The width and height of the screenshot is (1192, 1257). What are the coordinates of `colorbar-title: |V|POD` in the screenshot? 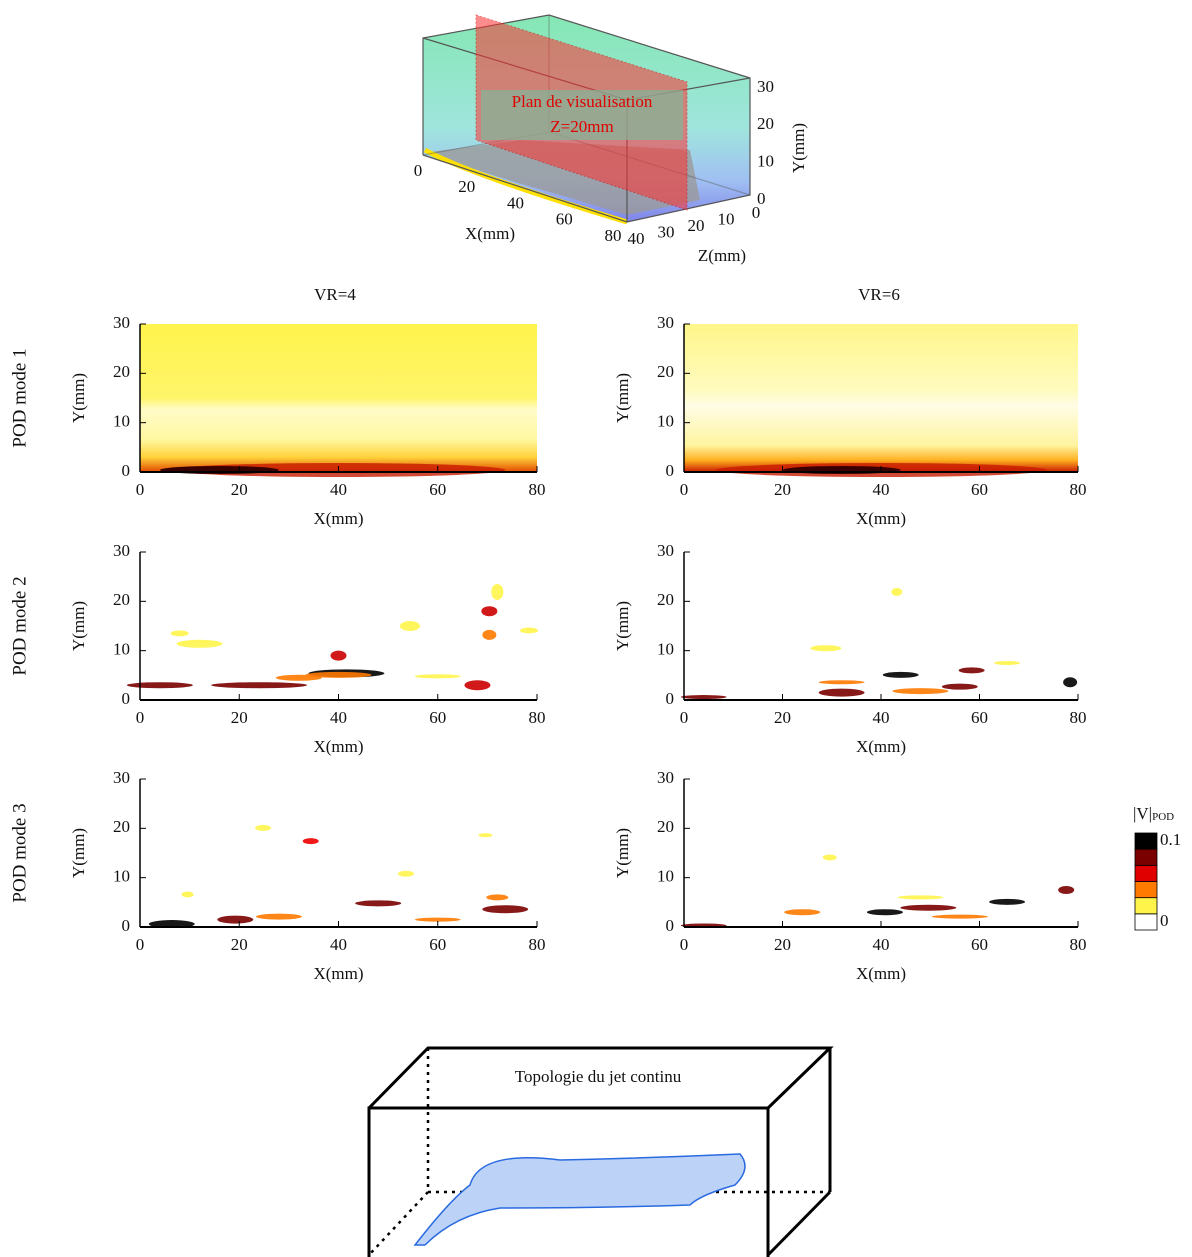 It's located at (1153, 813).